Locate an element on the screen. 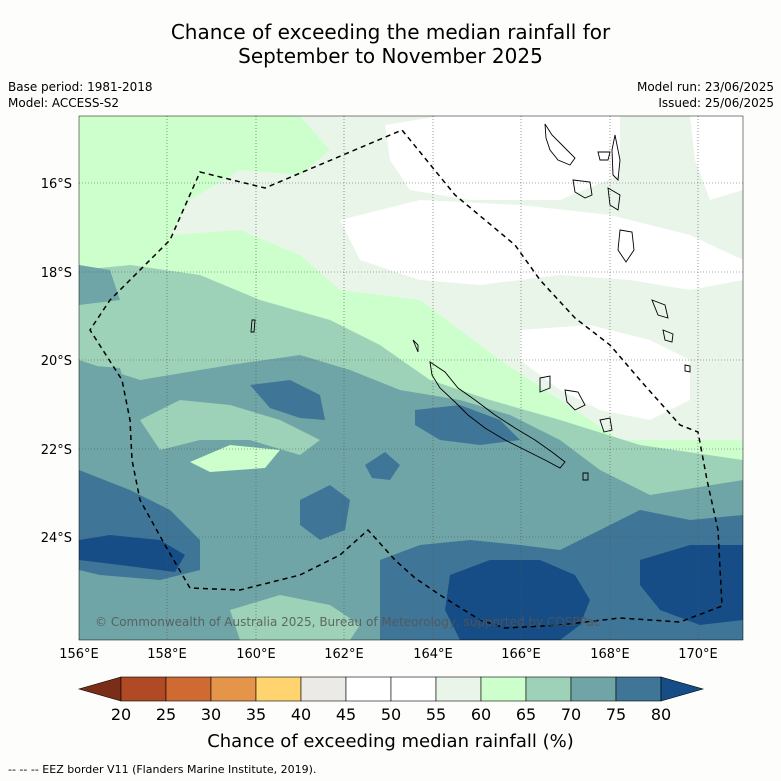  small-islands-outline is located at coordinates (470, 400).